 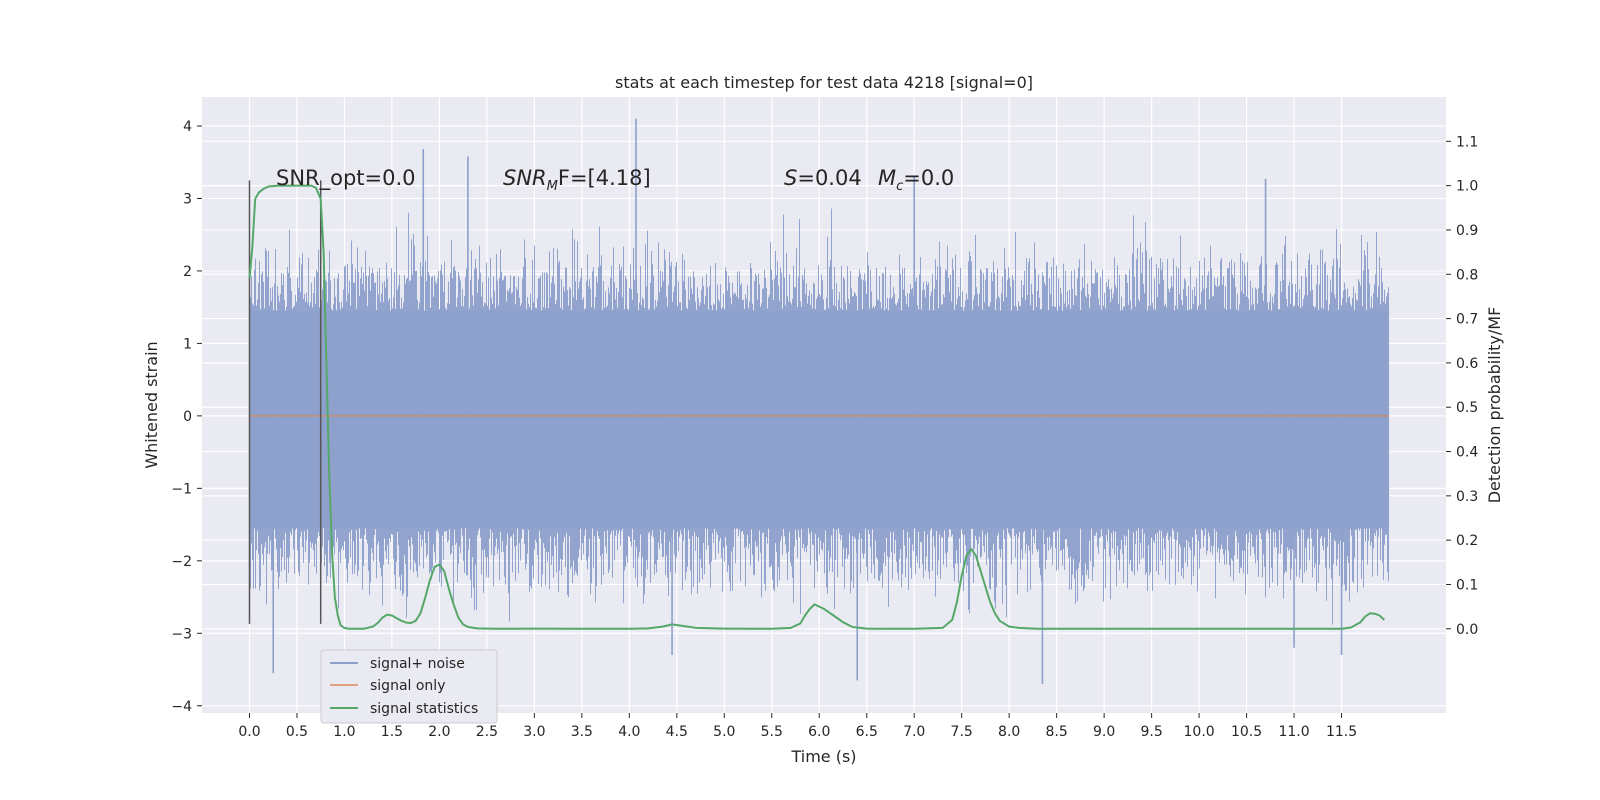 I want to click on annotation-snr-mf-symbol: SNR, so click(x=525, y=178).